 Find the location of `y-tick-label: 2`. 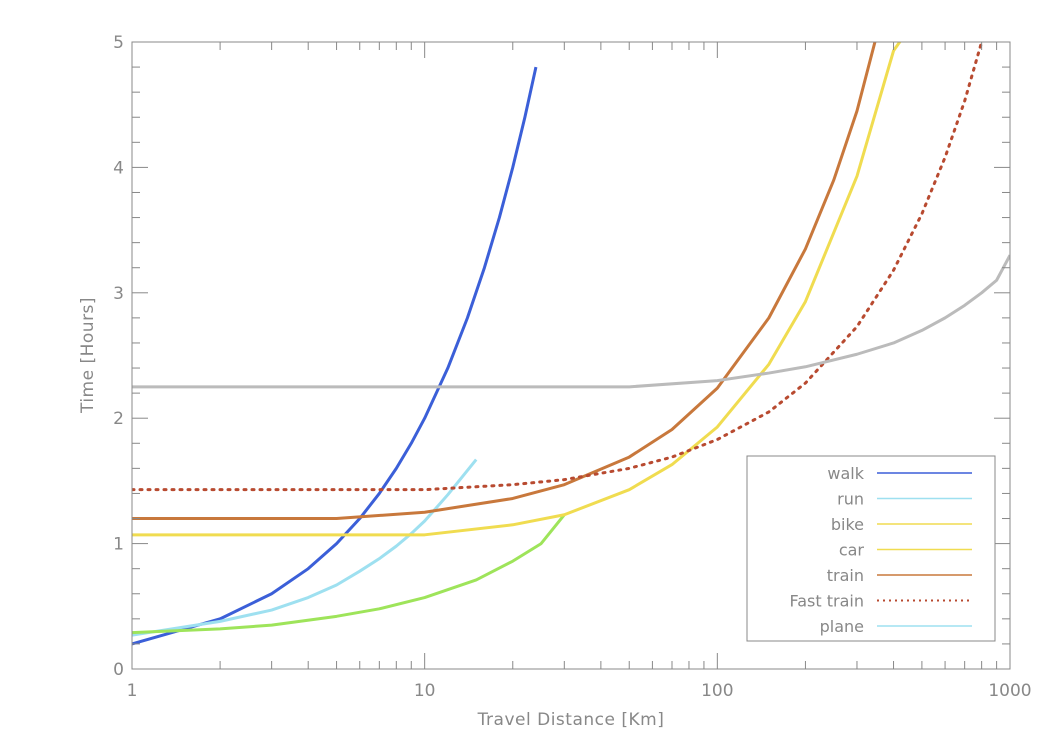

y-tick-label: 2 is located at coordinates (118, 419).